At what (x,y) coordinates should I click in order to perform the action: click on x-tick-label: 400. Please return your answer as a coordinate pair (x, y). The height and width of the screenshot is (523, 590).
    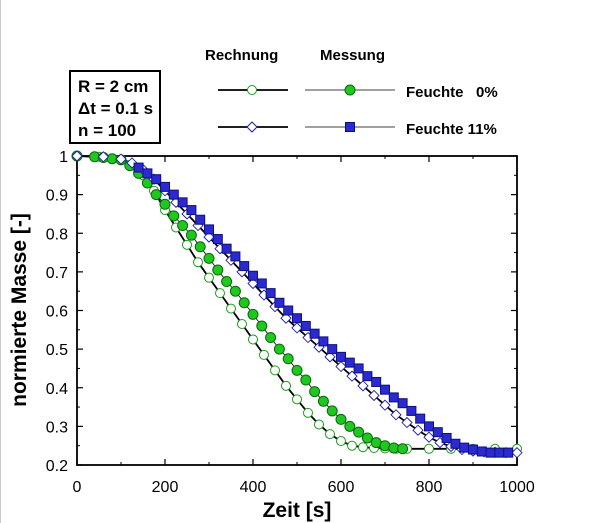
    Looking at the image, I should click on (253, 487).